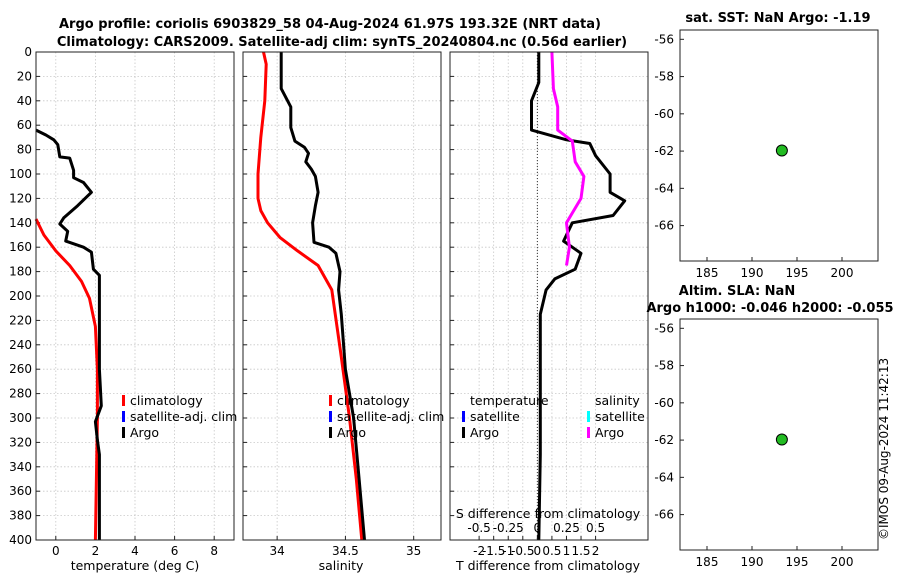  Describe the element at coordinates (20, 418) in the screenshot. I see `y-tick-label: 300` at that location.